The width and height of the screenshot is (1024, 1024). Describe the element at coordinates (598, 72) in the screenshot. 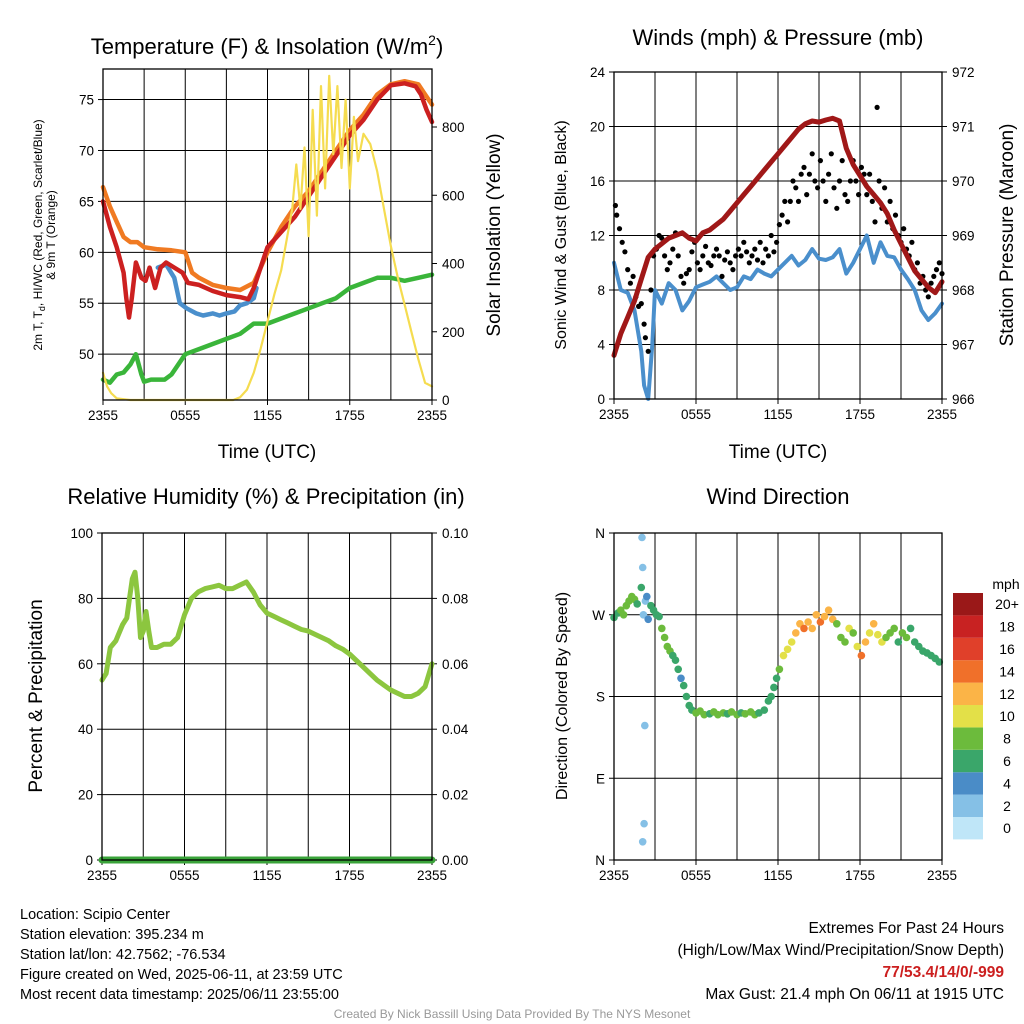

I see `y-tick-label: 24` at that location.